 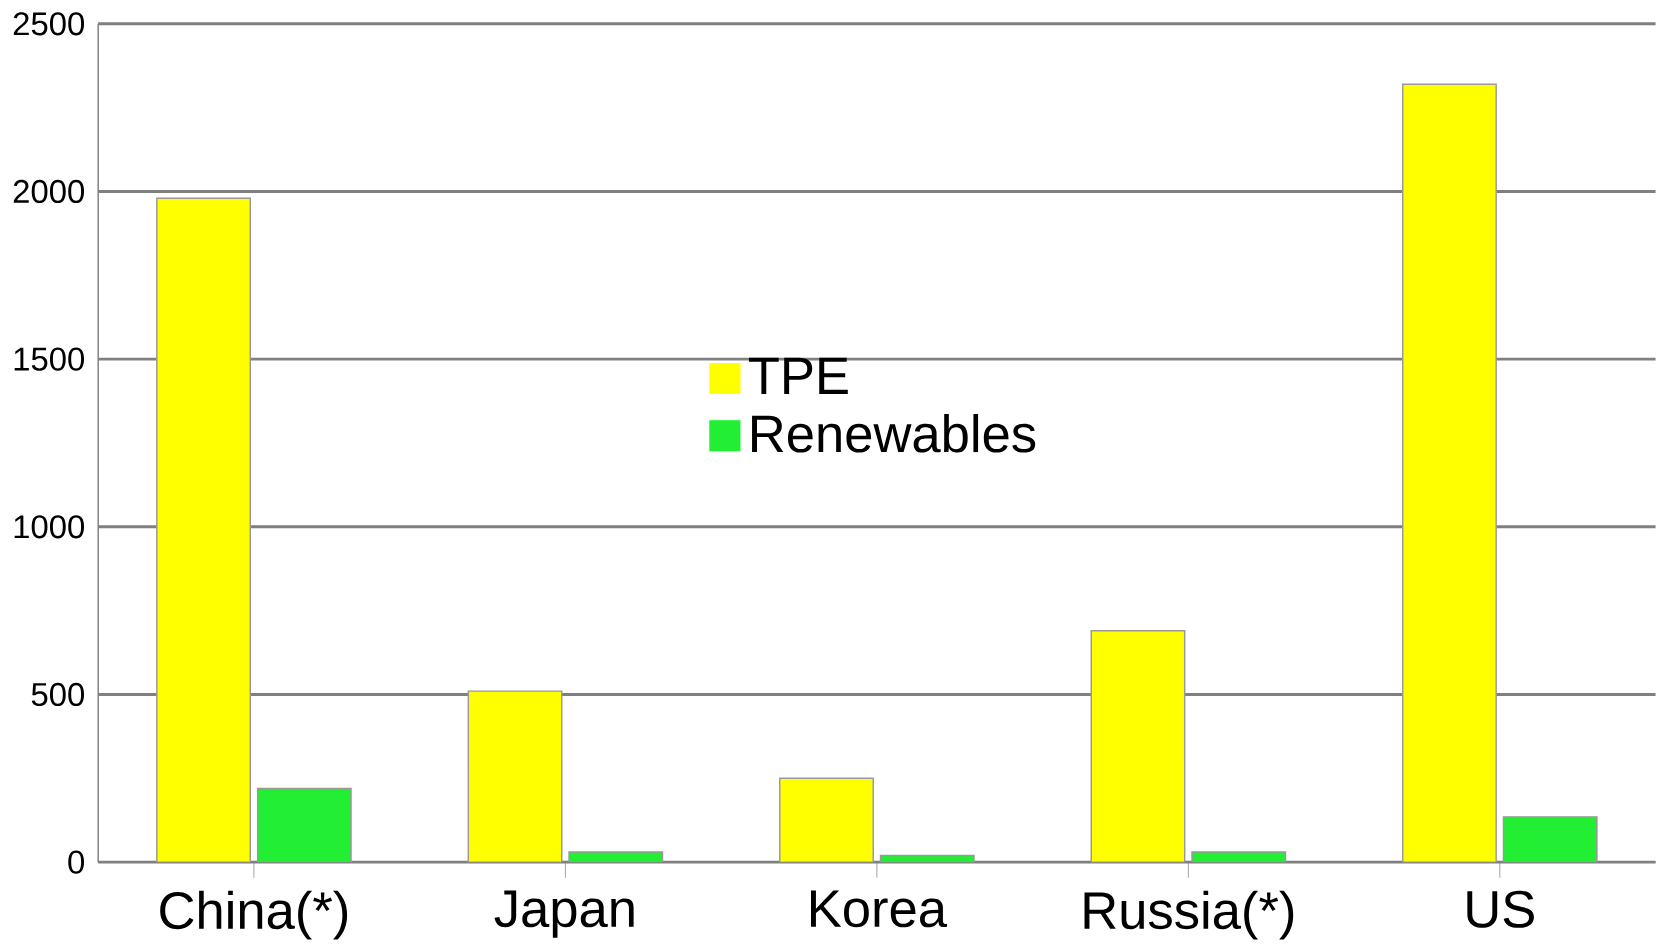 What do you see at coordinates (76, 862) in the screenshot?
I see `y-tick-label: 0` at bounding box center [76, 862].